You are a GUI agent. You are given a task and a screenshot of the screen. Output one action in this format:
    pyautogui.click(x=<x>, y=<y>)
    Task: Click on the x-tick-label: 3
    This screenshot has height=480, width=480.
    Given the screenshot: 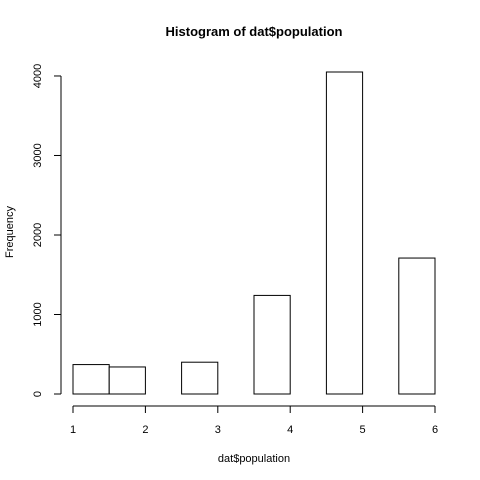 What is the action you would take?
    pyautogui.click(x=218, y=430)
    